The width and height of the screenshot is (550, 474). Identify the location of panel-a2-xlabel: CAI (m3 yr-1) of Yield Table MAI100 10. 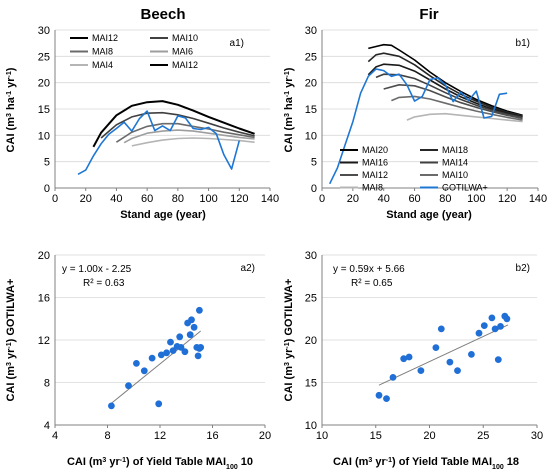
(160, 463).